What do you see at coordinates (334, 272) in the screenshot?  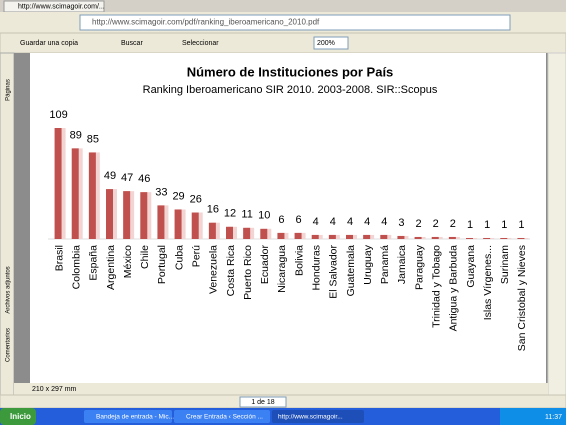 I see `x-tick-label: El Salvador` at bounding box center [334, 272].